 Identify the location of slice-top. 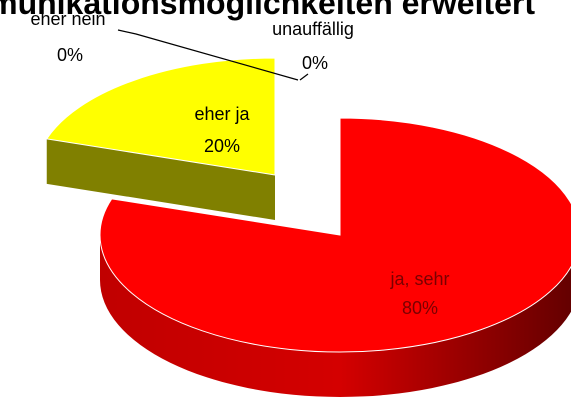
(160, 116).